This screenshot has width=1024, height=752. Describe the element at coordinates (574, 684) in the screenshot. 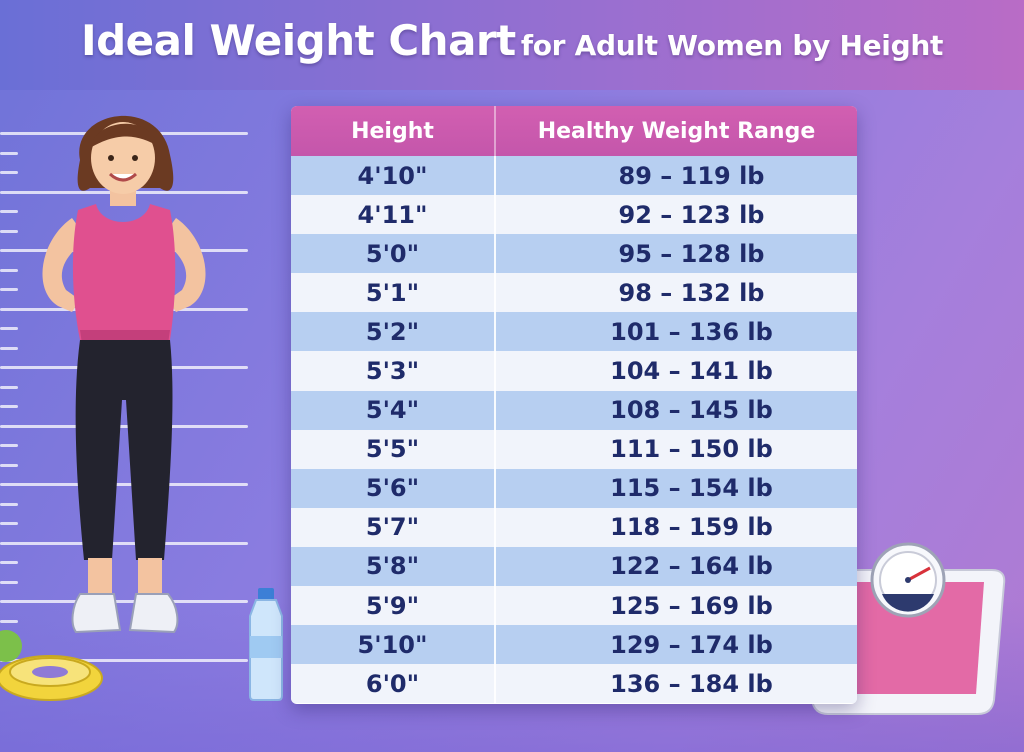

I see `table-row: 6'0" 136 – 184 lb` at that location.